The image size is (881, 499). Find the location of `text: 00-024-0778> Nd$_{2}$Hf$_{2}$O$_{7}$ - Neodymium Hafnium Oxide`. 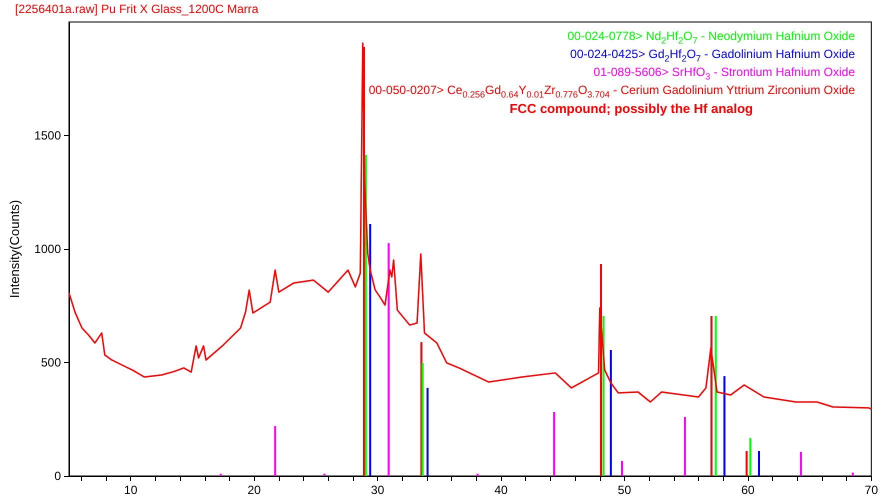

text: 00-024-0778> Nd$_{2}$Hf$_{2}$O$_{7}$ - Neodymium Hafnium Oxide is located at coordinates (710, 37).